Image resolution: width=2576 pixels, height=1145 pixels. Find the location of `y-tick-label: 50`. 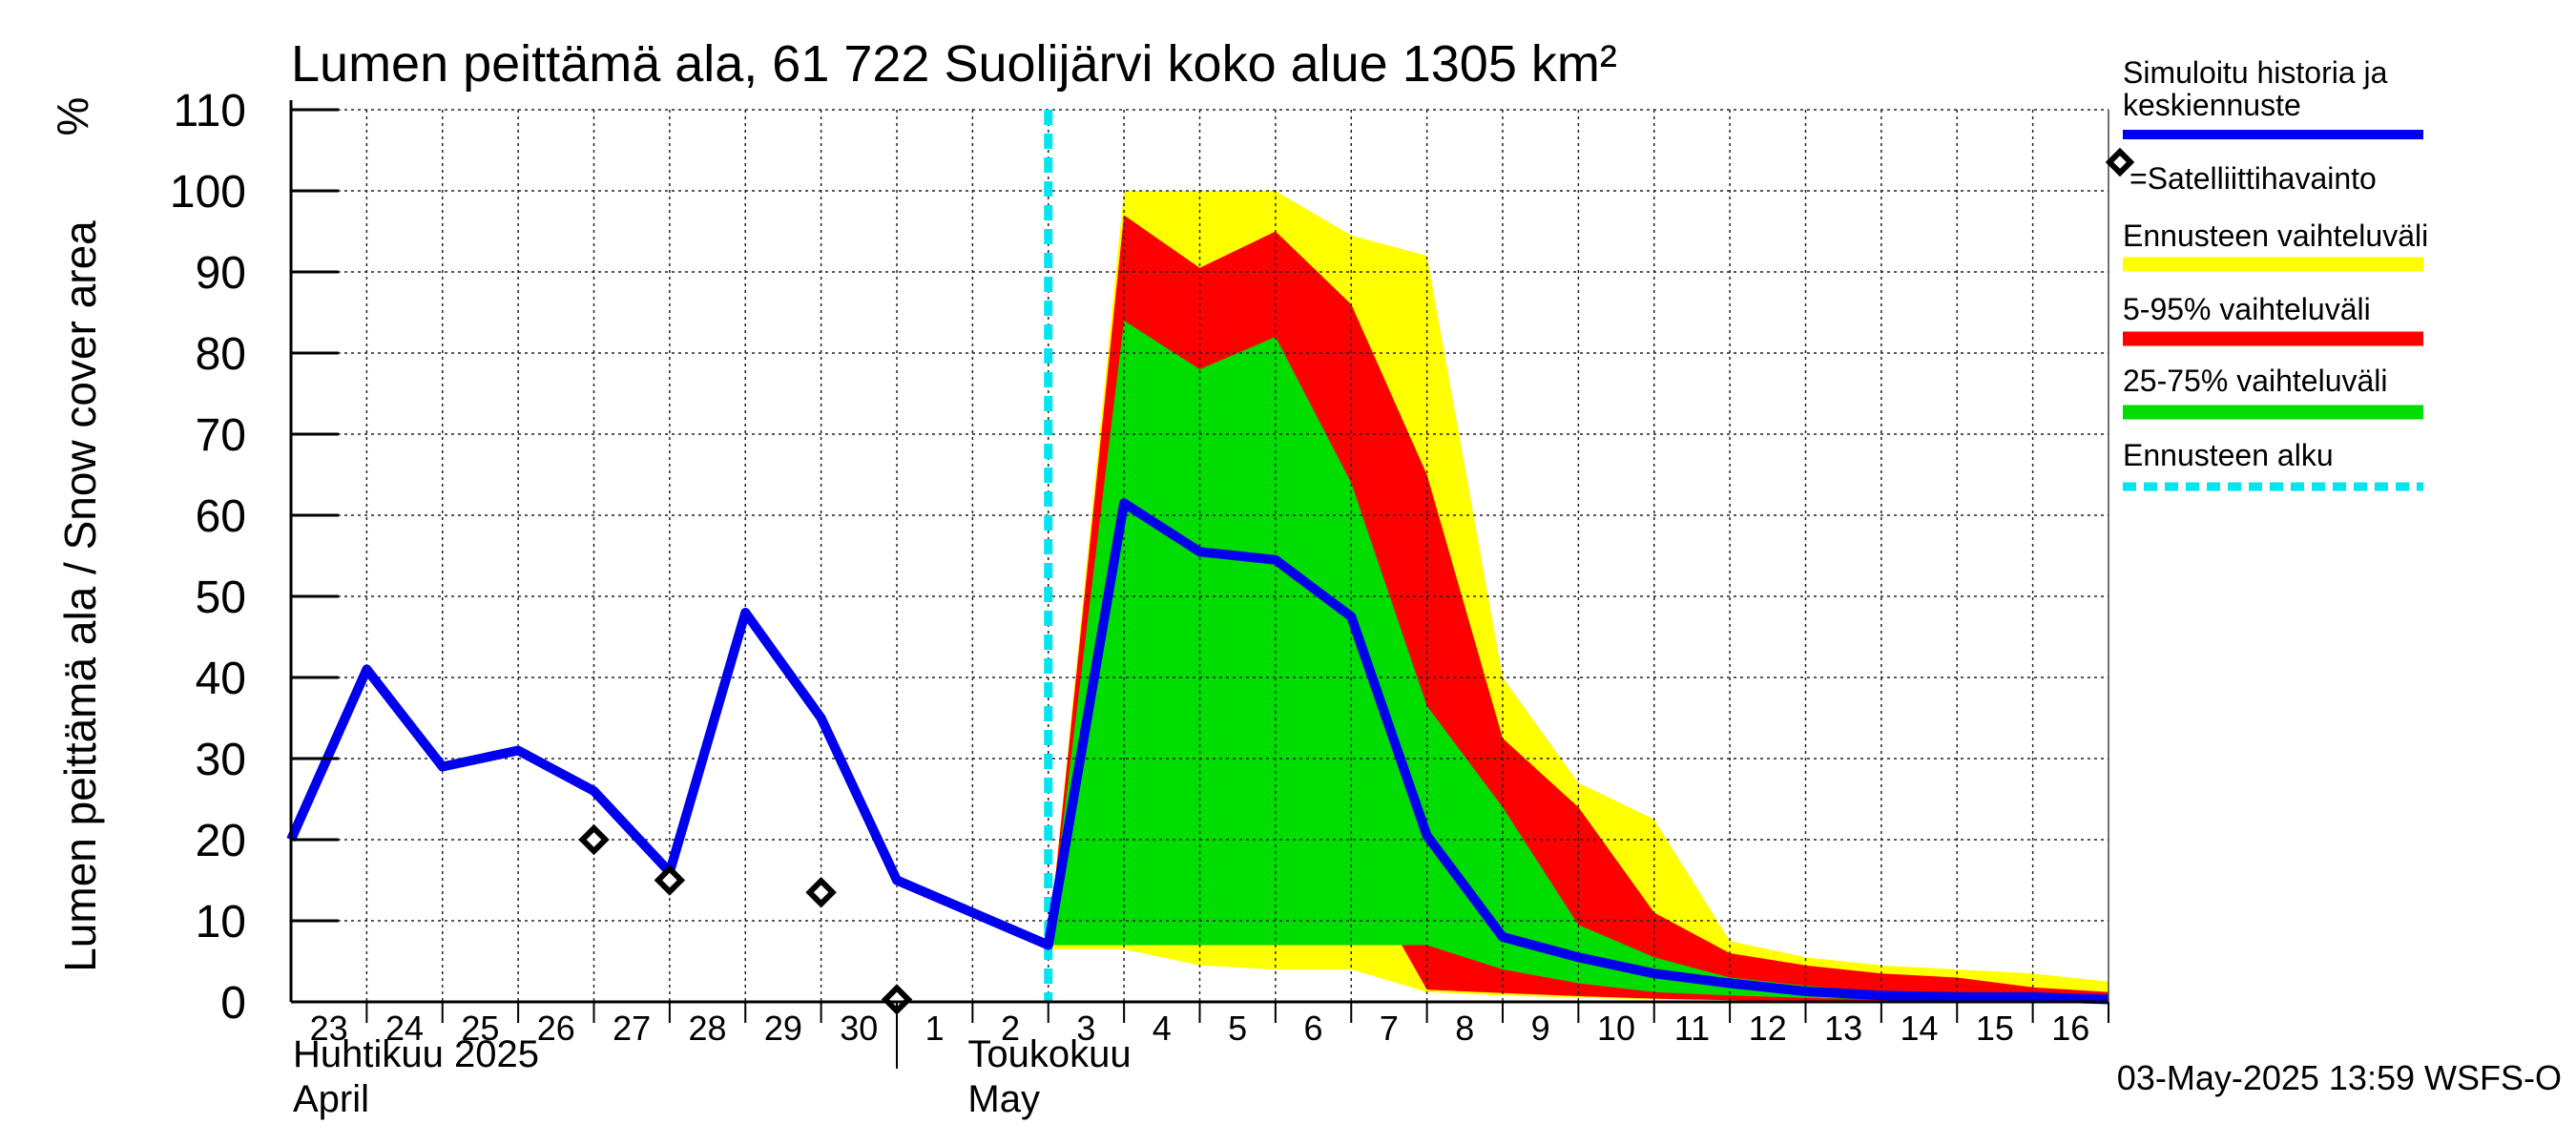

y-tick-label: 50 is located at coordinates (221, 598).